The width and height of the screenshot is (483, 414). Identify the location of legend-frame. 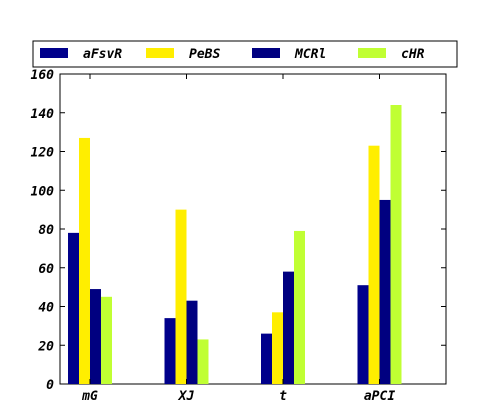
(245, 54).